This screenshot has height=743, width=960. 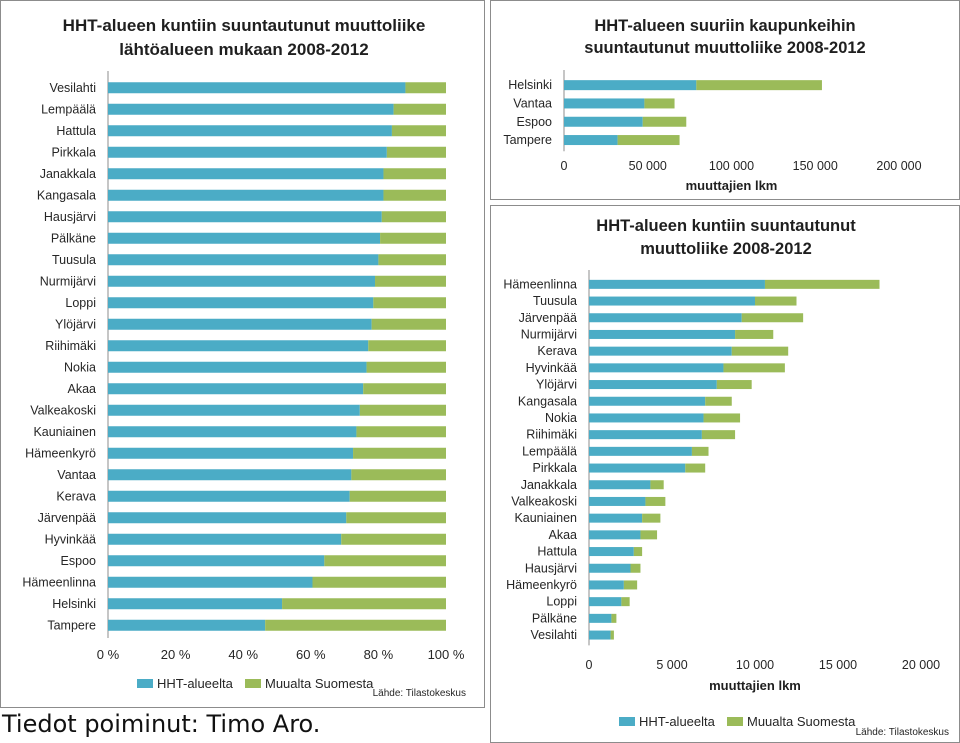 I want to click on category-label-jarvenpaa: Järvenpää, so click(x=67, y=518).